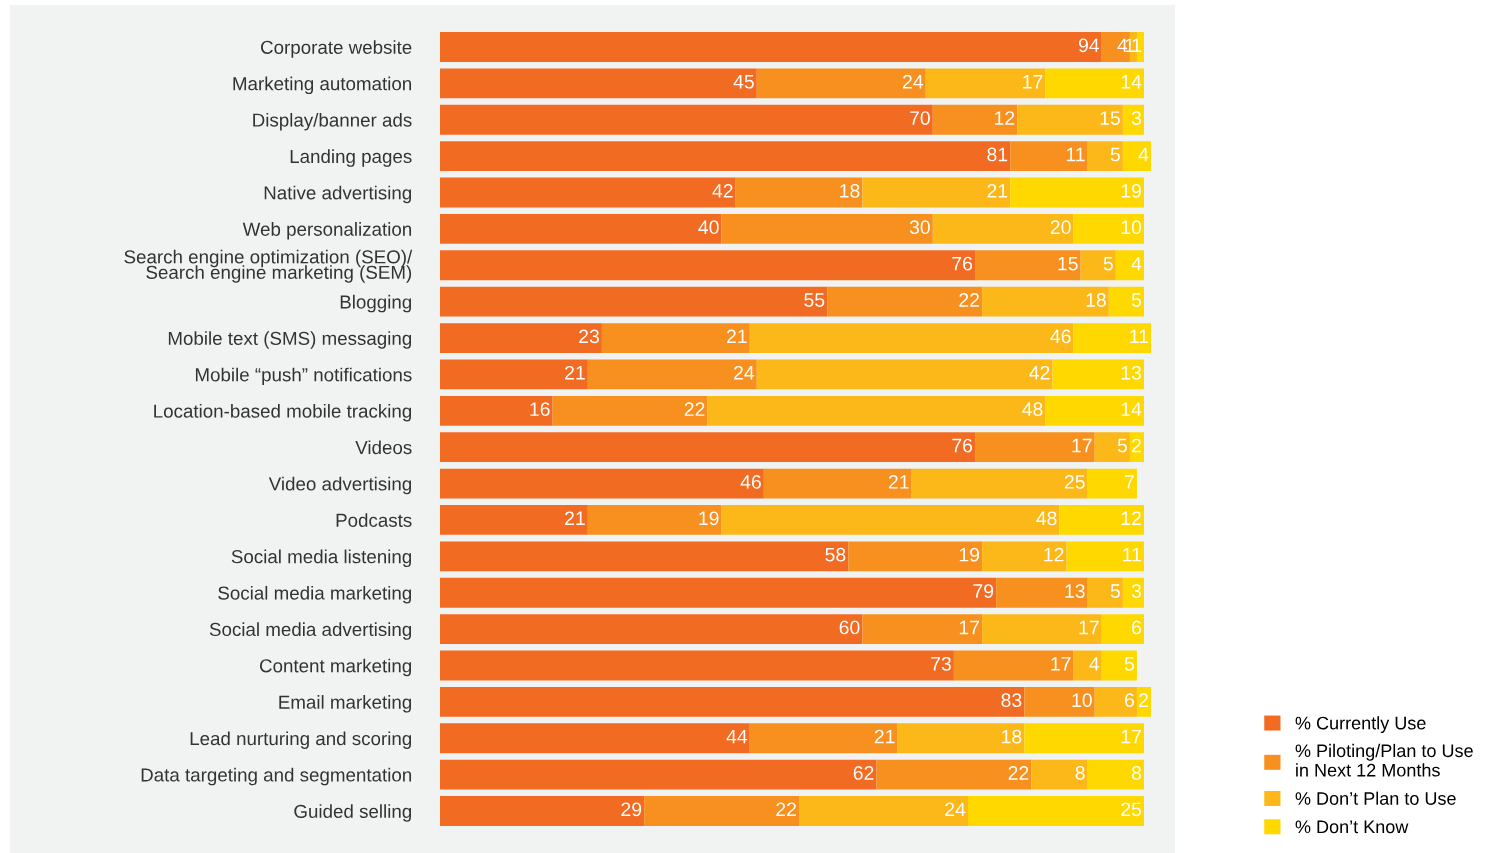 Image resolution: width=1512 pixels, height=853 pixels. What do you see at coordinates (1074, 482) in the screenshot?
I see `data-label: 25` at bounding box center [1074, 482].